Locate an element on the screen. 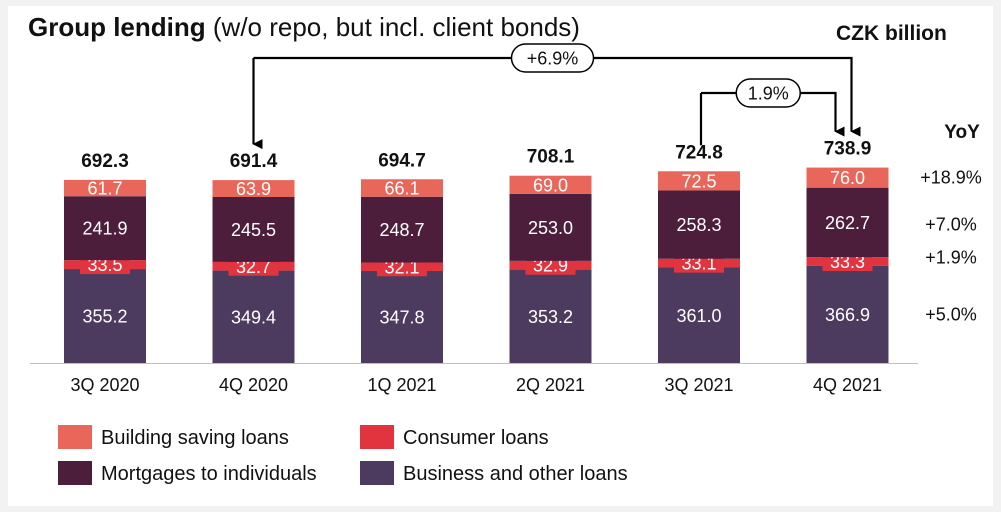 The height and width of the screenshot is (512, 1001). total-label: 694.7 is located at coordinates (402, 160).